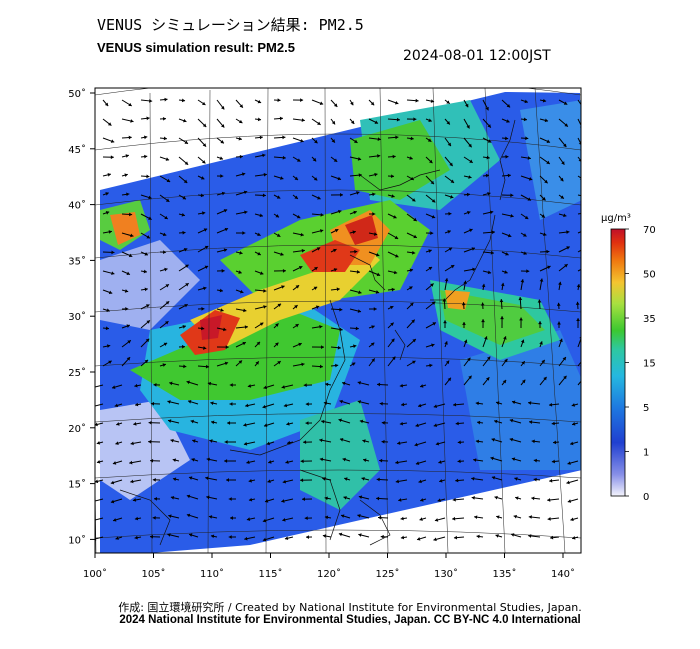  I want to click on colorbar-tick-label: 1, so click(646, 453).